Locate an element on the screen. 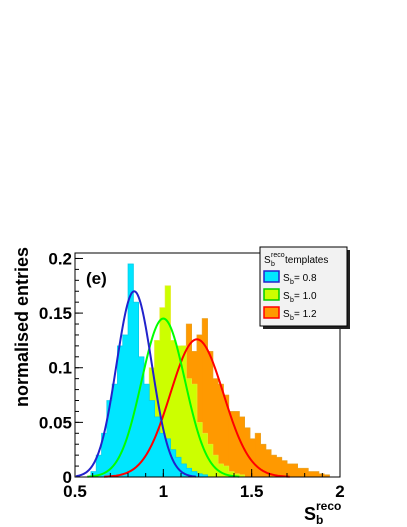 This screenshot has height=527, width=407. x-axis-label-main: S is located at coordinates (310, 514).